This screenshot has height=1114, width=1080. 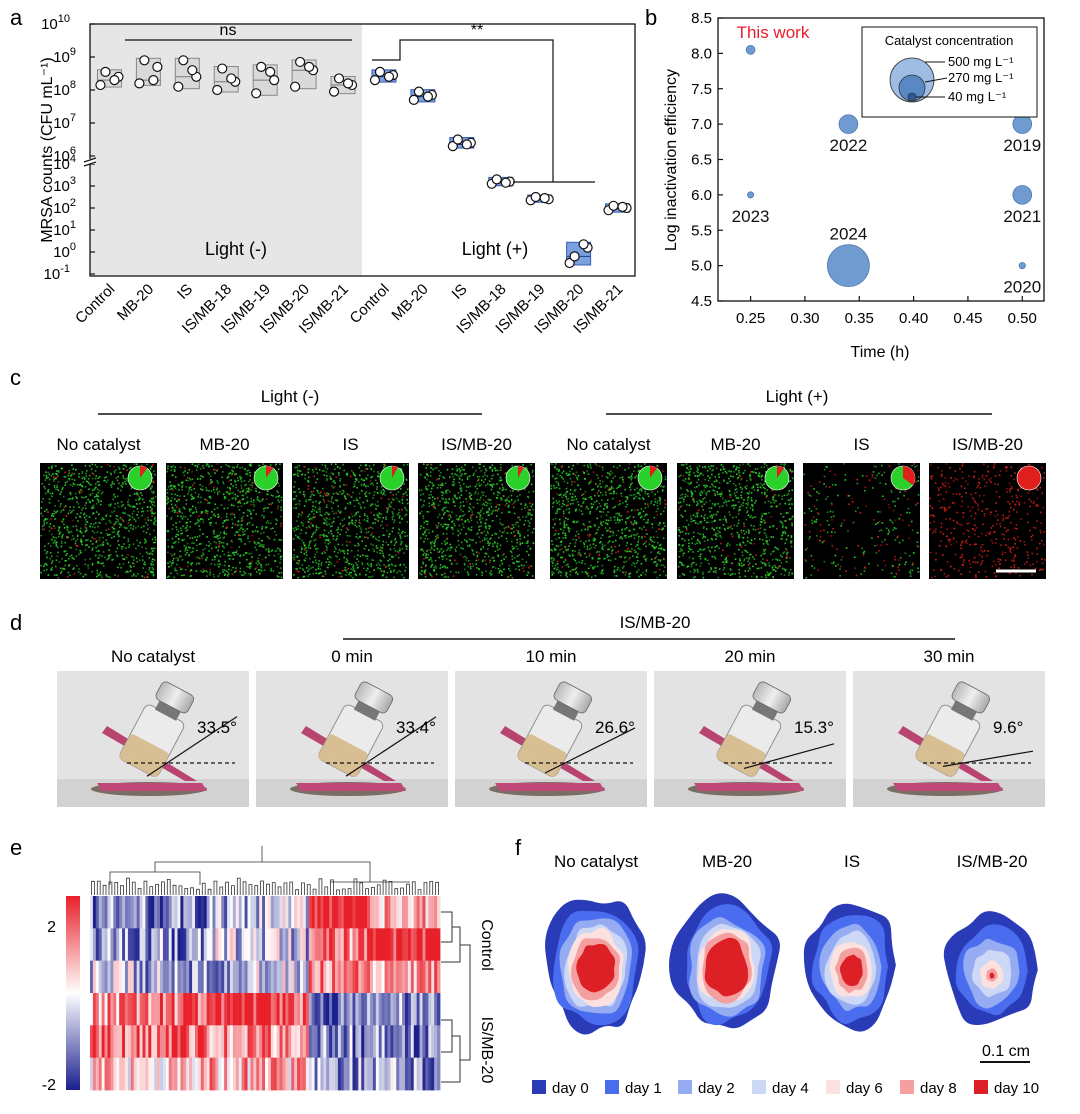 I want to click on y-tick-label: 8.0, so click(x=701, y=53).